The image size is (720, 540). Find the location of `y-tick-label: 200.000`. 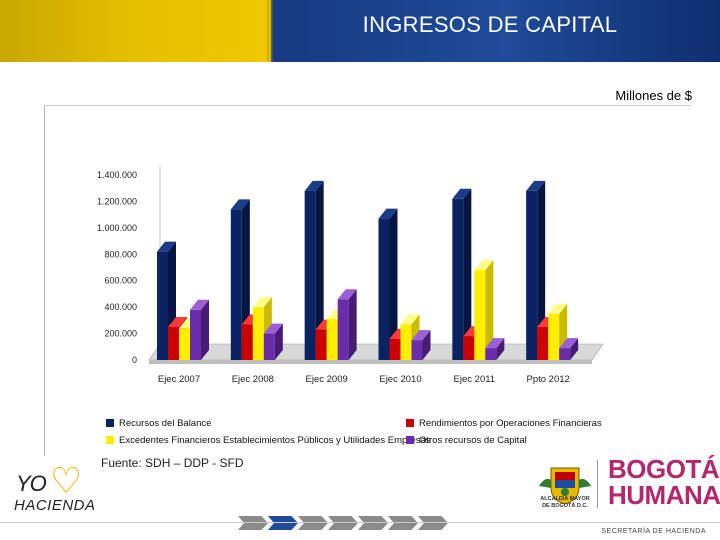

y-tick-label: 200.000 is located at coordinates (120, 334).